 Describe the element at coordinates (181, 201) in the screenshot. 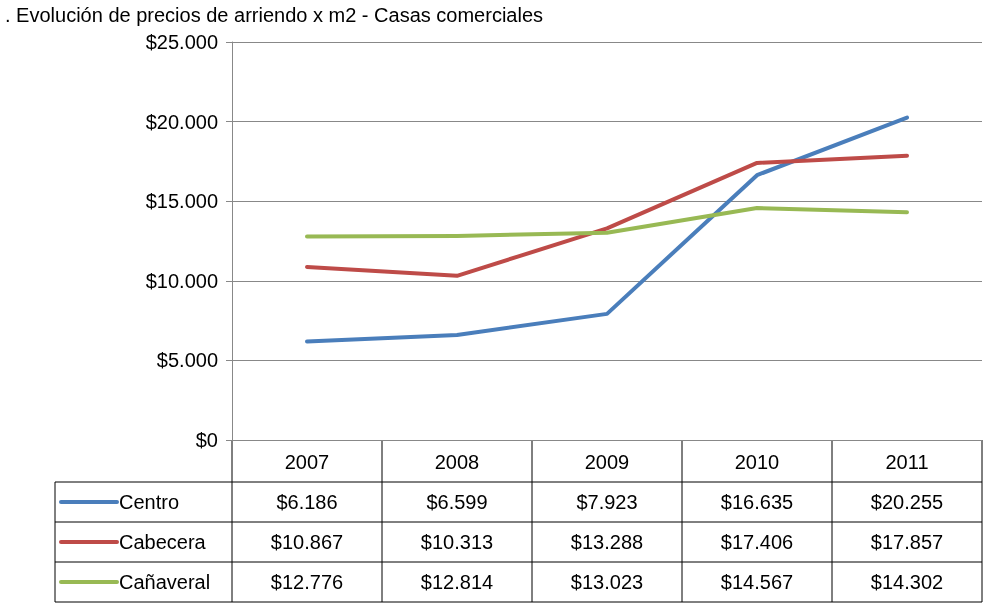

I see `y-tick-label: $15.000` at that location.